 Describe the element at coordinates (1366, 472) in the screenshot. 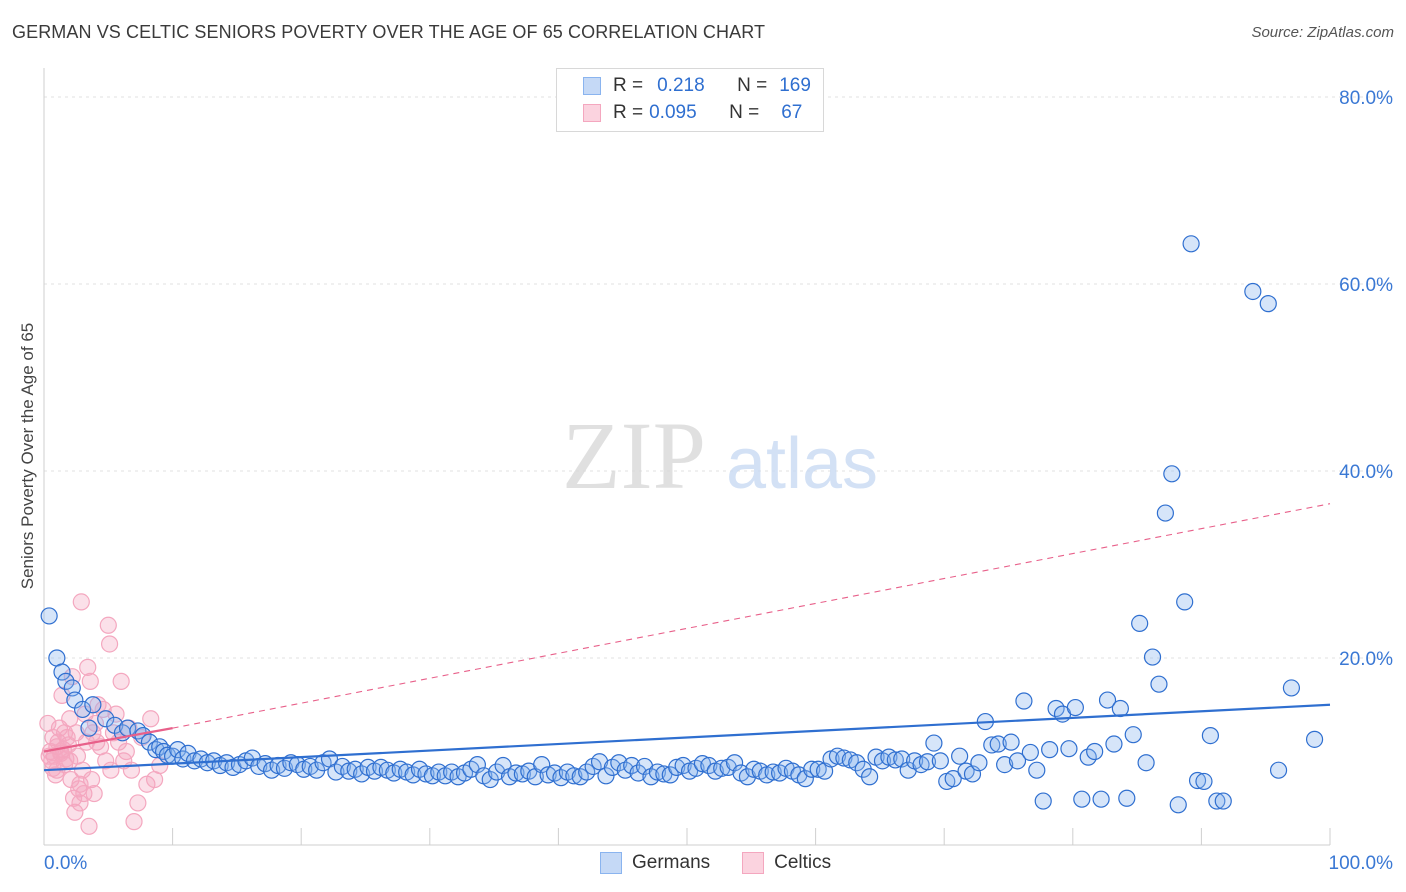

I see `y-tick-label: 40.0%` at that location.